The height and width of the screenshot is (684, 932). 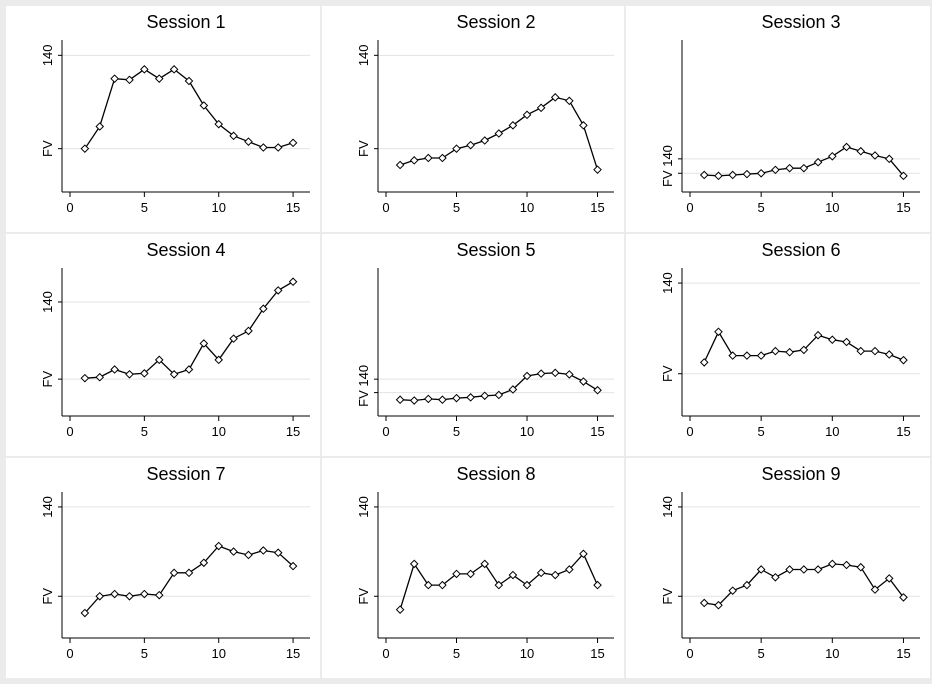 I want to click on chart-svg: Session 2 140 FV 0 5 10 15, so click(x=485, y=113).